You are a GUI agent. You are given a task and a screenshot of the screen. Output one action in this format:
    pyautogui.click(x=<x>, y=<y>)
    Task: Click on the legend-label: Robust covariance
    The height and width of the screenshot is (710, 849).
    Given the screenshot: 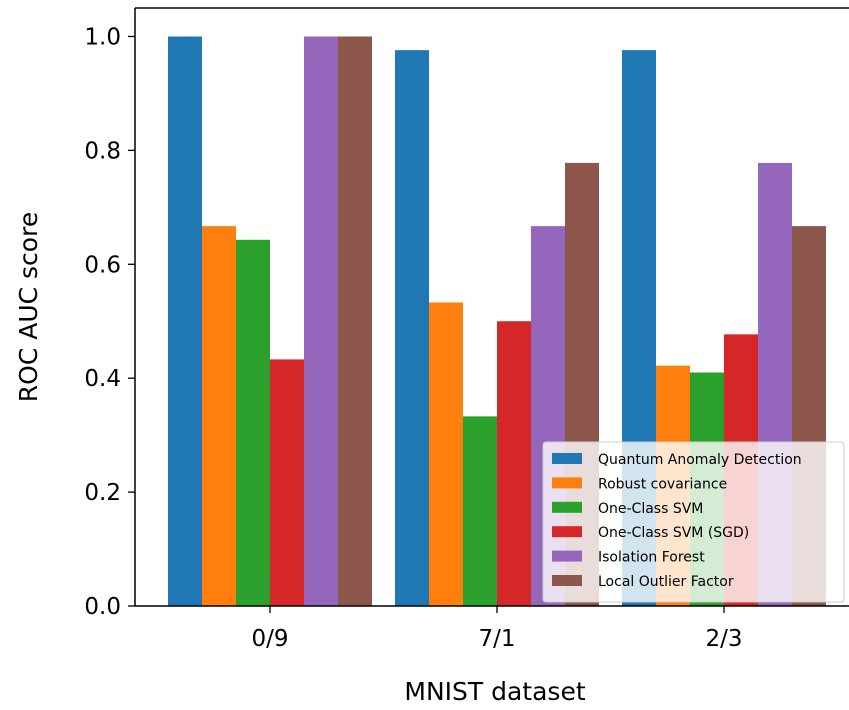 What is the action you would take?
    pyautogui.click(x=662, y=484)
    